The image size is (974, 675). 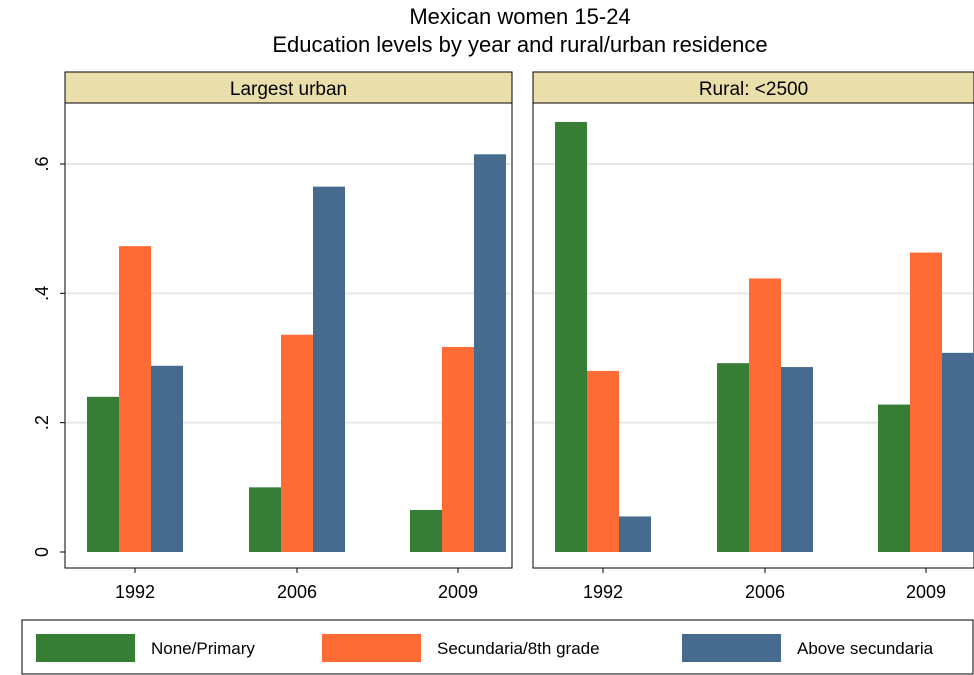 I want to click on panel-label: Rural: <2500, so click(x=753, y=89).